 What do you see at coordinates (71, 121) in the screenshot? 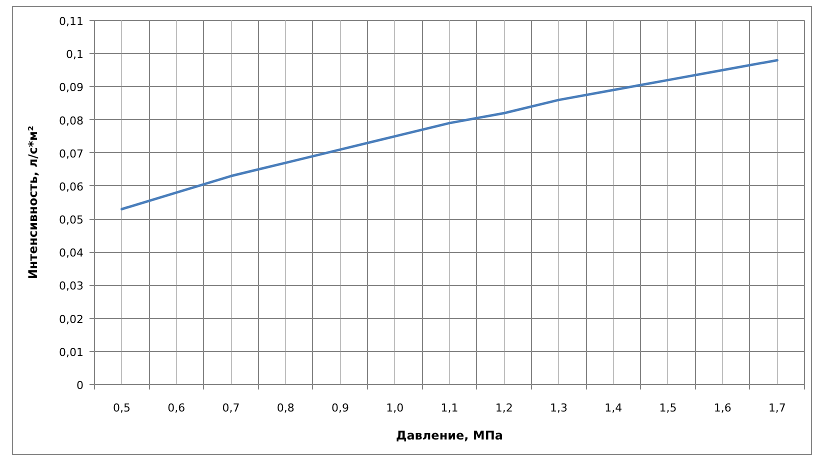
I see `y-tick-label: 0,08` at bounding box center [71, 121].